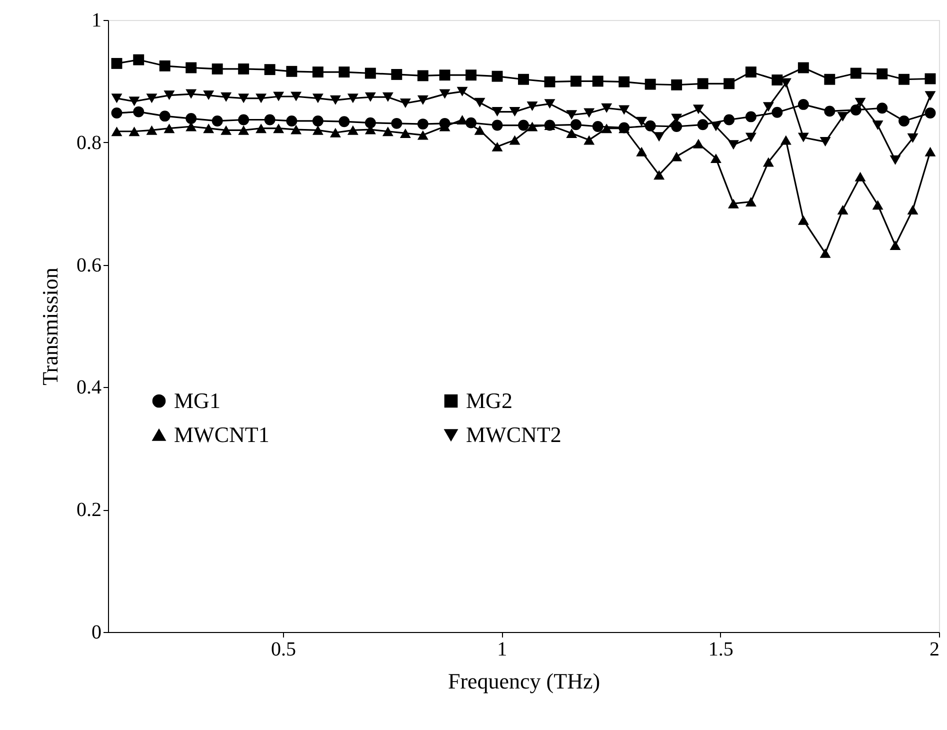  Describe the element at coordinates (524, 681) in the screenshot. I see `x-axis-title: Frequency (THz)` at that location.